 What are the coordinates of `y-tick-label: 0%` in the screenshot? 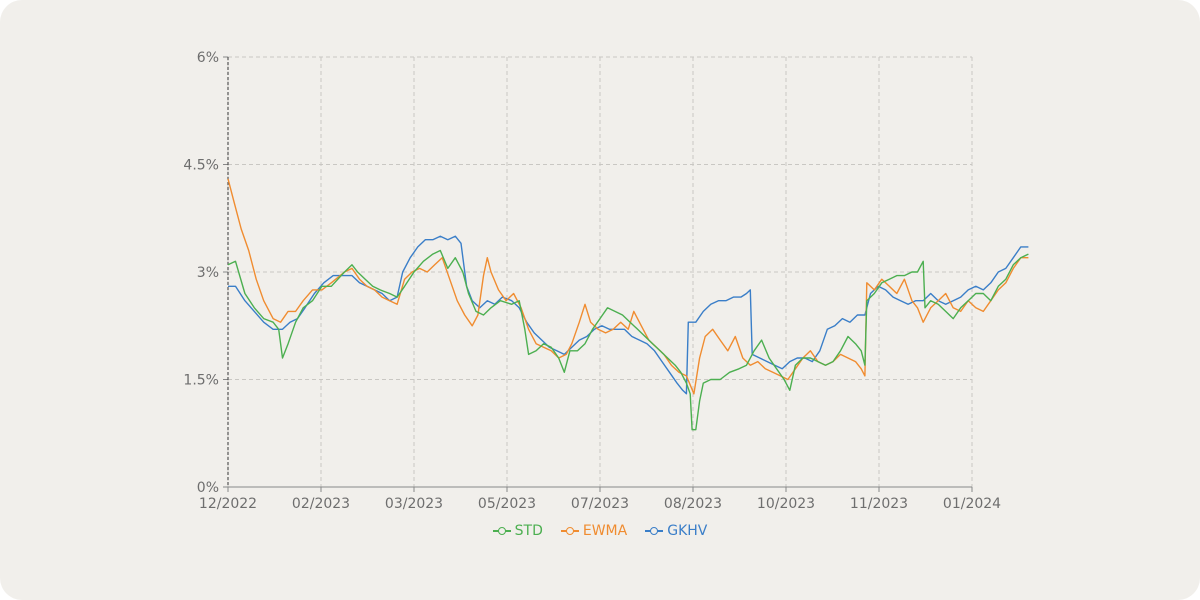 It's located at (208, 488).